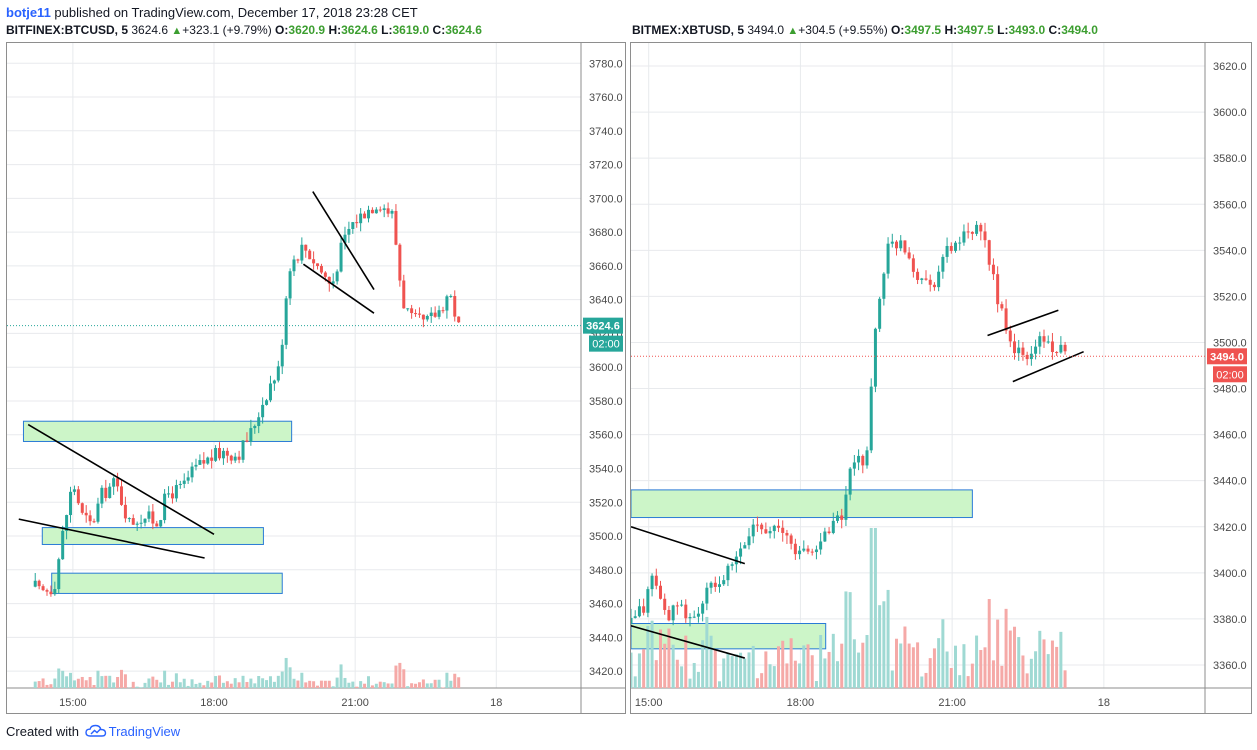 The width and height of the screenshot is (1257, 750). Describe the element at coordinates (1023, 323) in the screenshot. I see `trendline` at that location.